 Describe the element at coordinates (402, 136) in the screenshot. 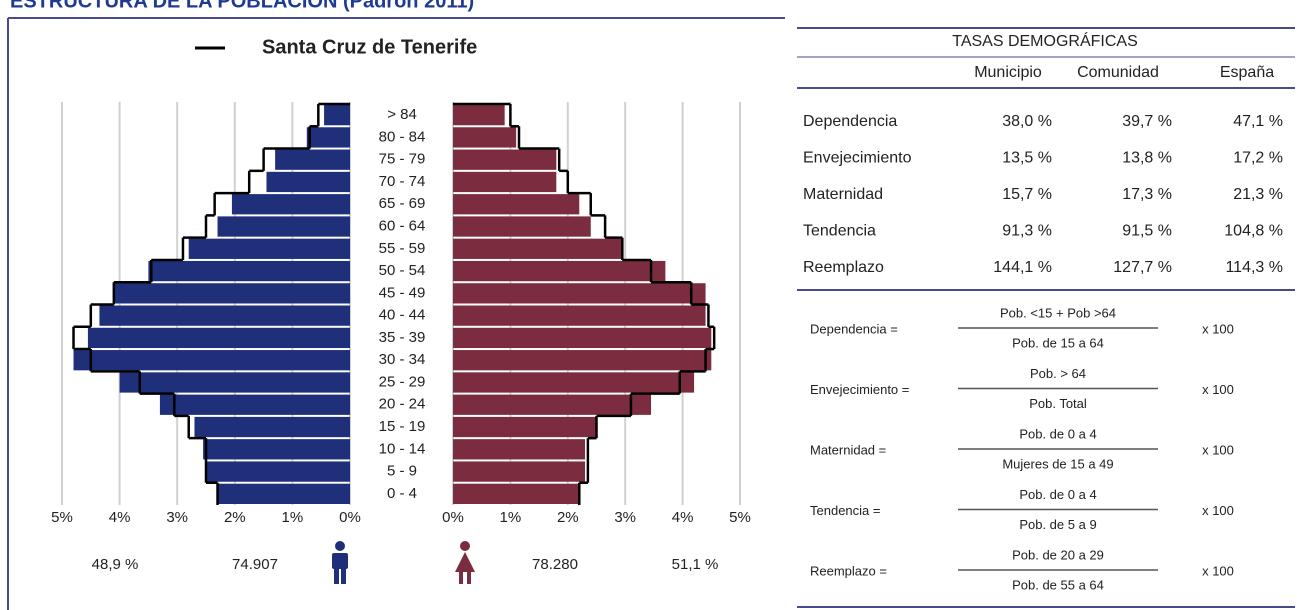

I see `category-label: 80 - 84` at that location.